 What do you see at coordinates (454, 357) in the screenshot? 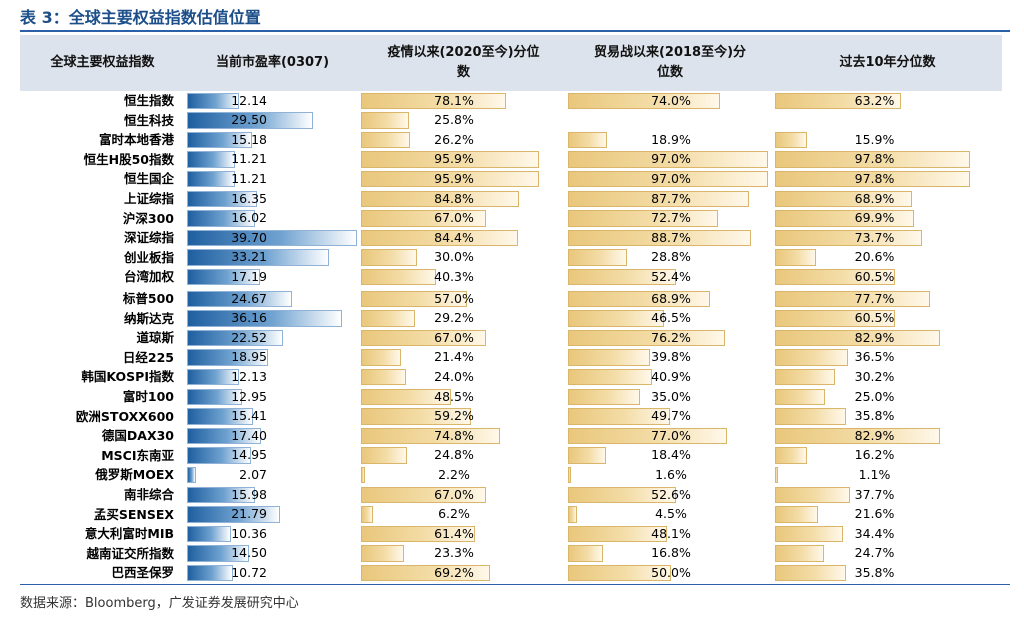
I see `covid-percentile-cell: 21.4%` at bounding box center [454, 357].